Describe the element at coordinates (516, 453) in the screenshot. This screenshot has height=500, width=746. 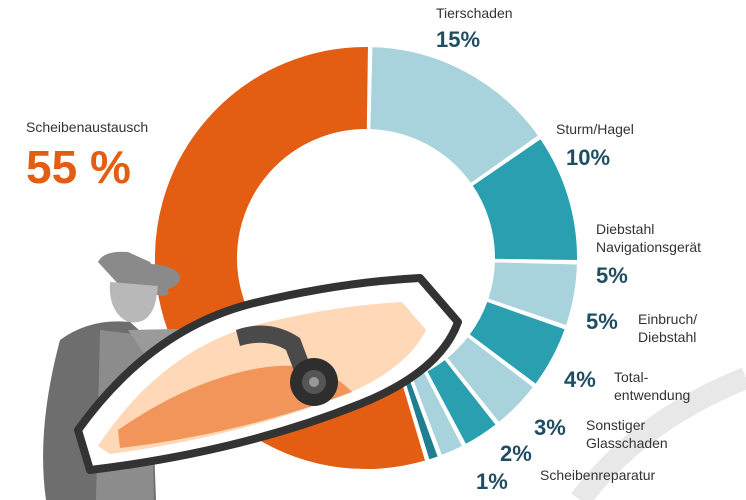
I see `pct-2: 2%` at that location.